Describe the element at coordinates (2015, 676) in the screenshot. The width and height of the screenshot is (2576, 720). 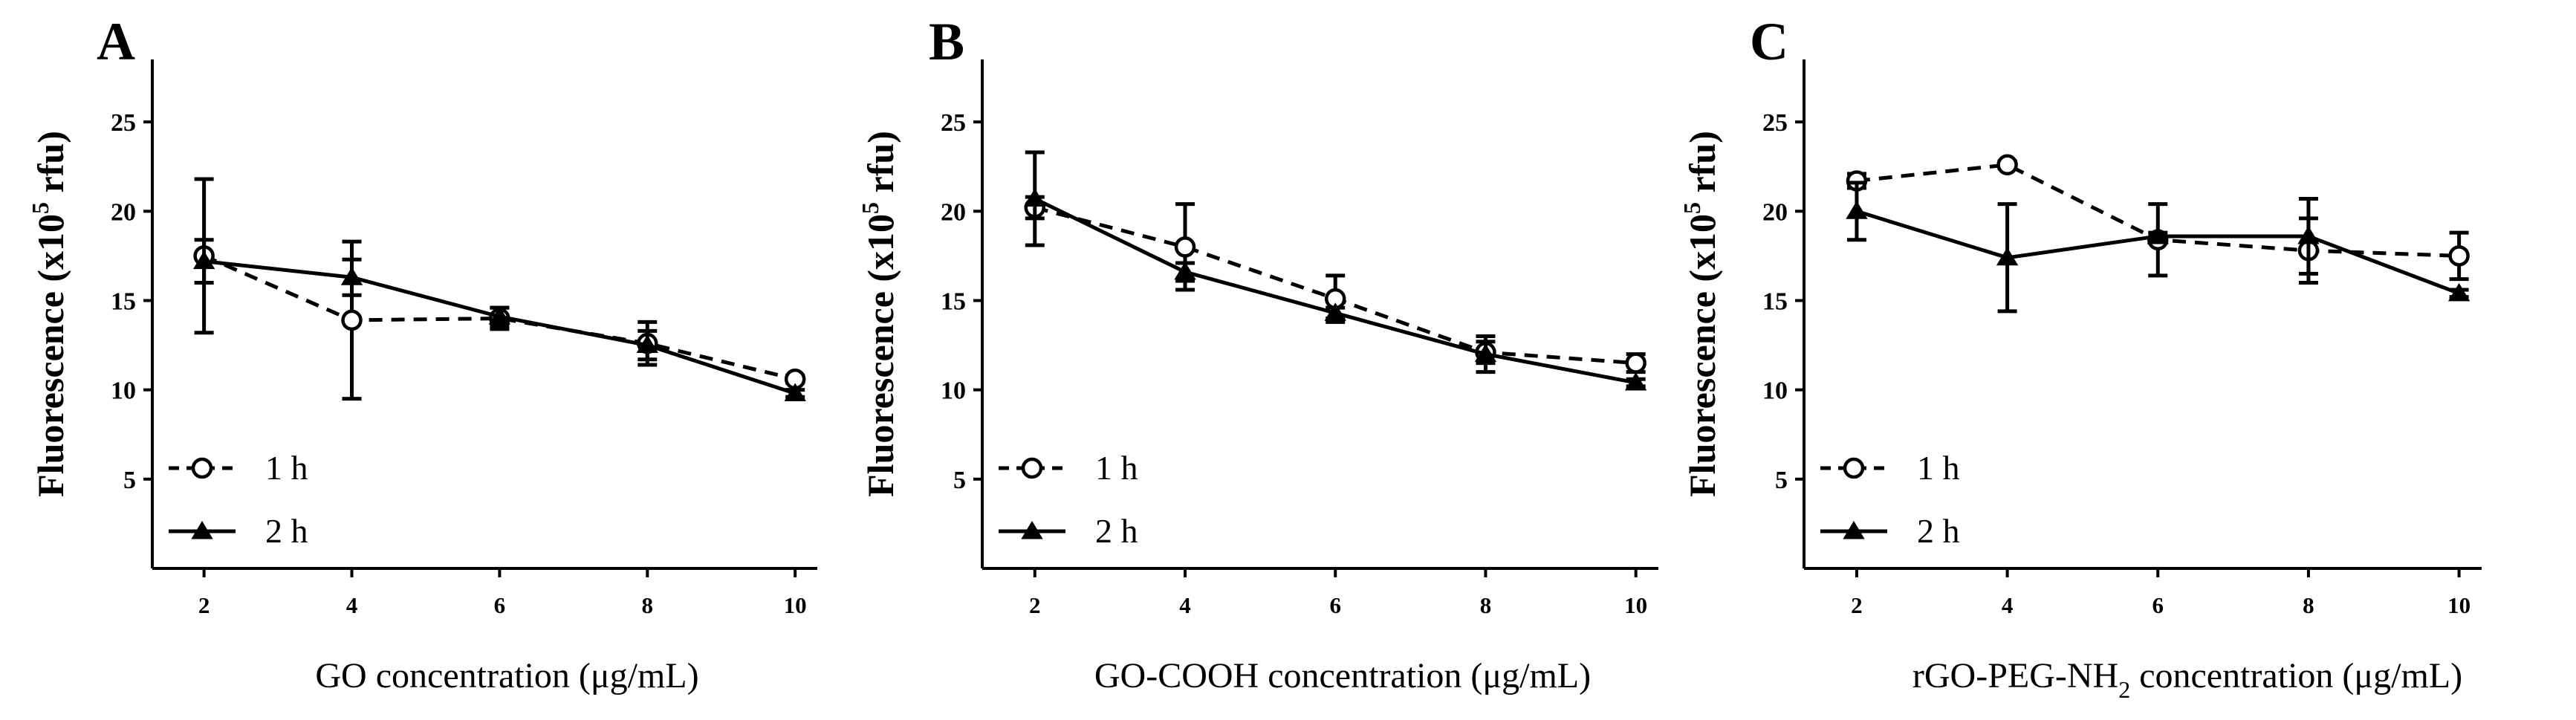
I see `x-axis-title-base: rGO-PEG-NH` at that location.